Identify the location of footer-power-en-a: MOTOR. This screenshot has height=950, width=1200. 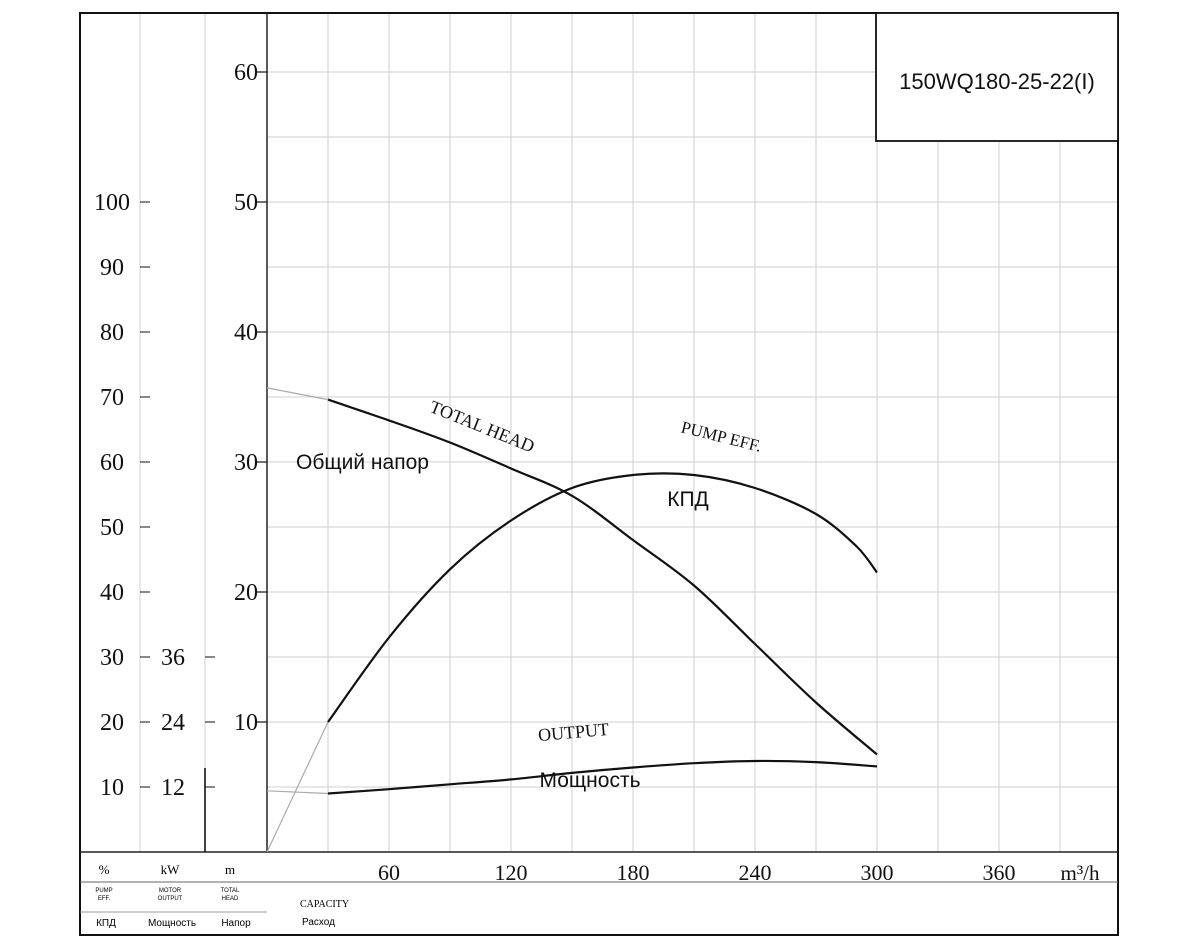
(170, 891).